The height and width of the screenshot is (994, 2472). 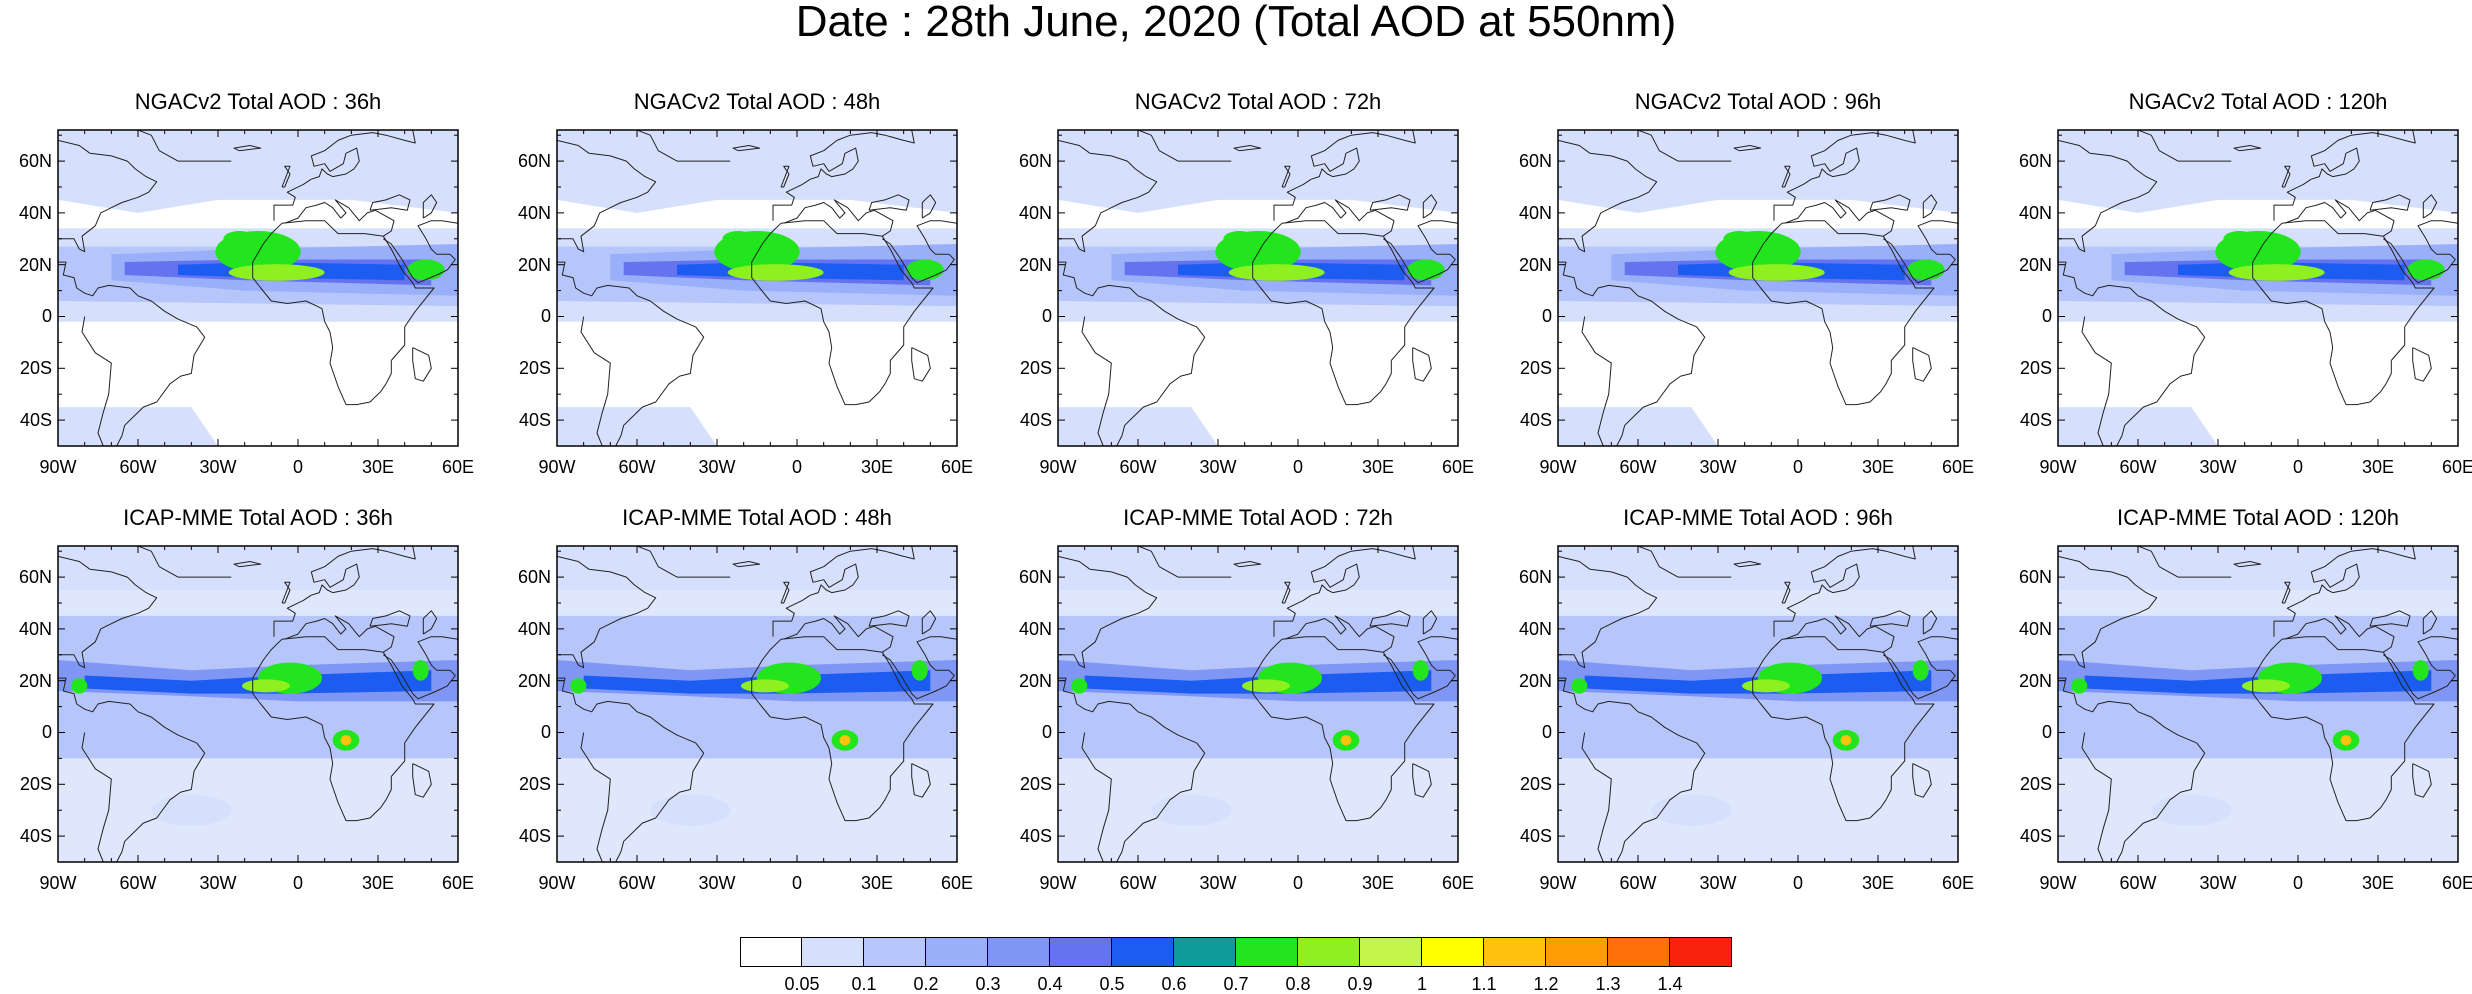 I want to click on colorbar-label: 0.6, so click(x=1174, y=984).